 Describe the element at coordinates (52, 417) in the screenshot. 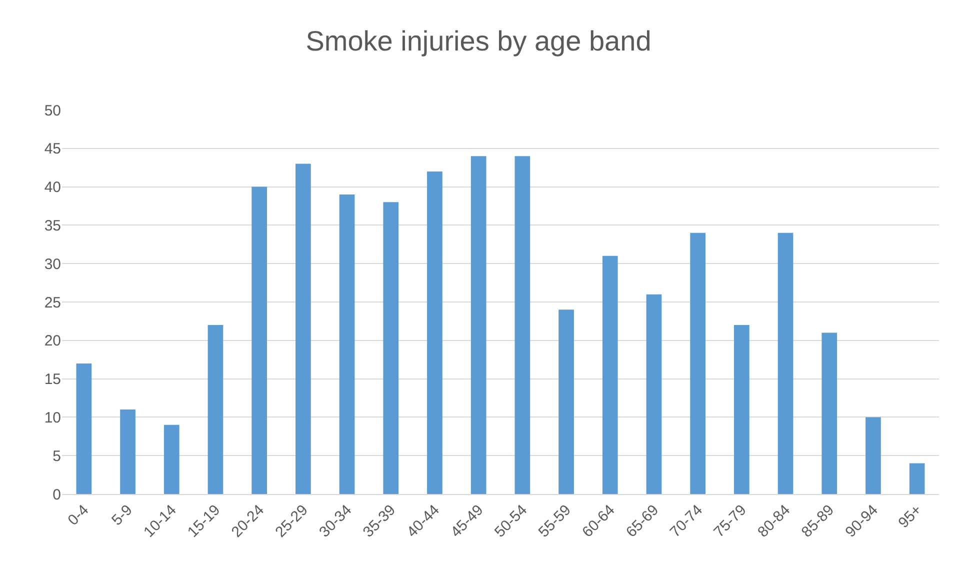

I see `y-tick-label: 10` at that location.